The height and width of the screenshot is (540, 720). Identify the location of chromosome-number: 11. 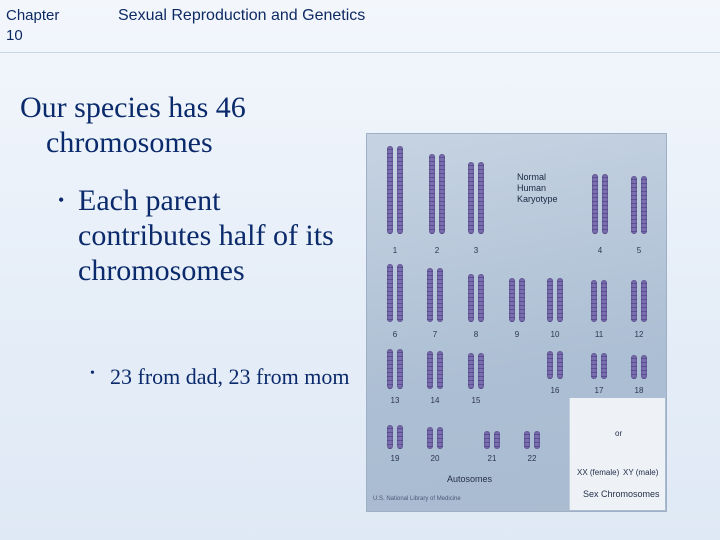
(599, 334).